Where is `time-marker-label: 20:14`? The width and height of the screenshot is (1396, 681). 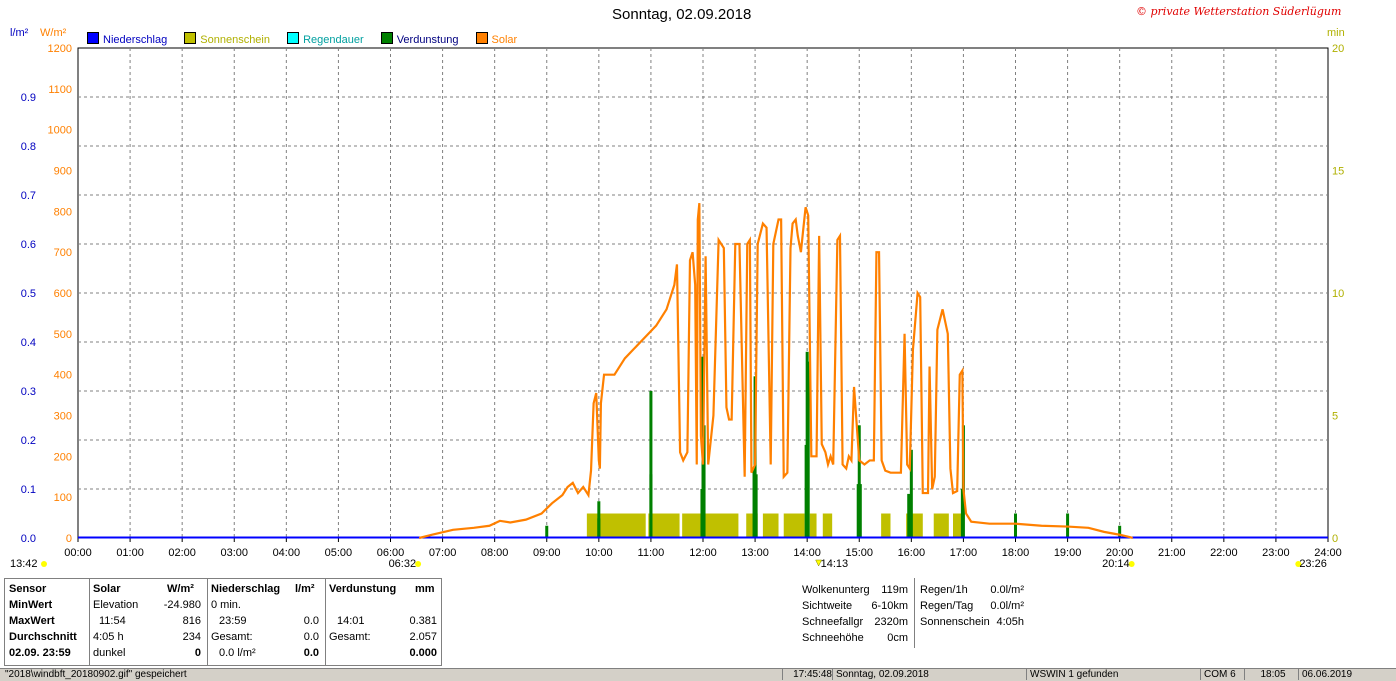 time-marker-label: 20:14 is located at coordinates (1116, 564).